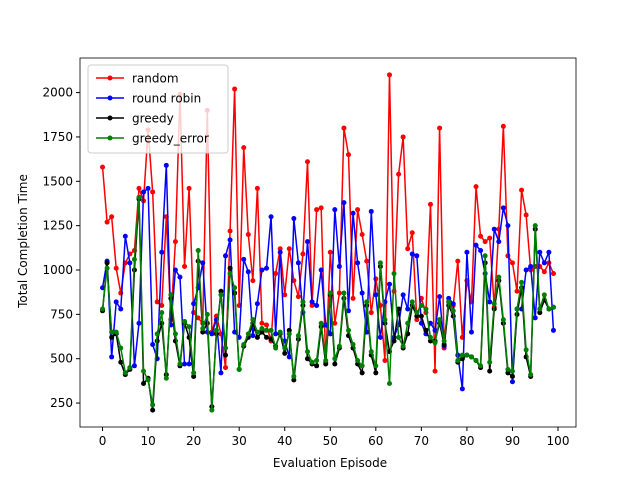  What do you see at coordinates (375, 441) in the screenshot?
I see `x-tick-label: 60` at bounding box center [375, 441].